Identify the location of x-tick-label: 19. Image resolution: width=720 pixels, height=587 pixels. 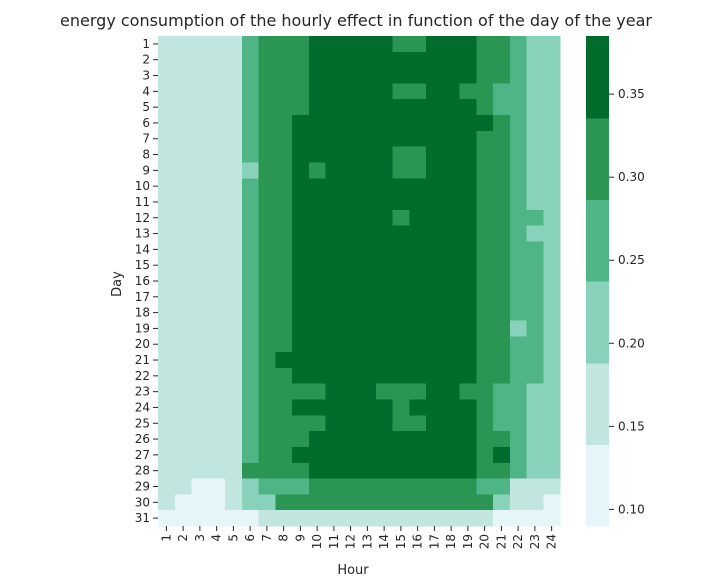
(468, 541).